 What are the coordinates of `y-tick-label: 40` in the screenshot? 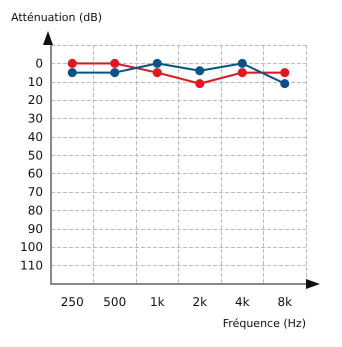 It's located at (35, 137).